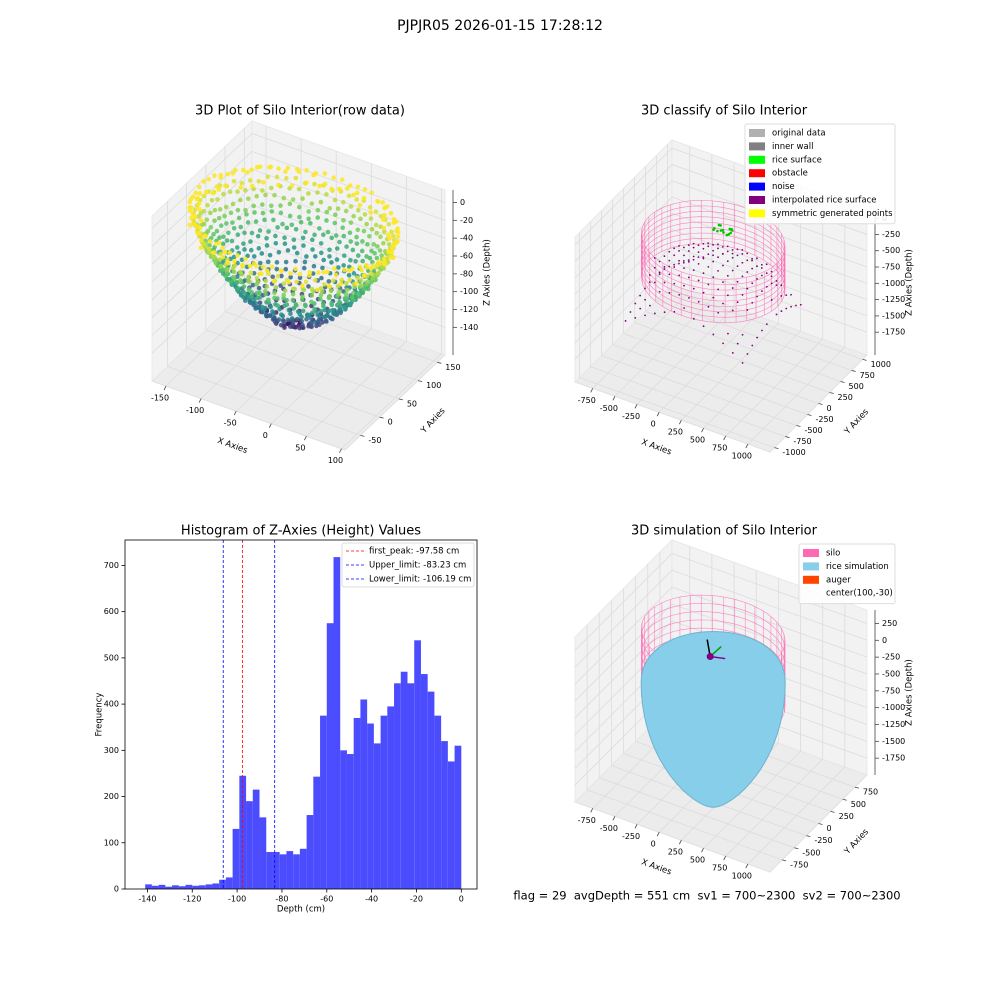 This screenshot has height=1000, width=1000. I want to click on x-tick-label: 0, so click(265, 435).